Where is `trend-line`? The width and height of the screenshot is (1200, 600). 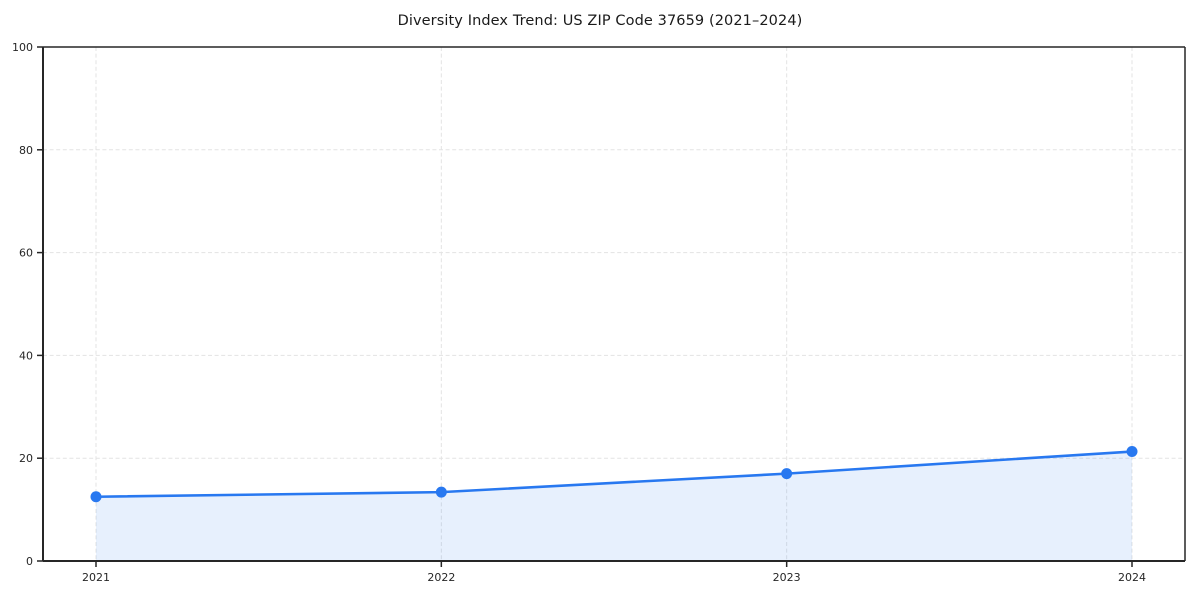
trend-line is located at coordinates (614, 474).